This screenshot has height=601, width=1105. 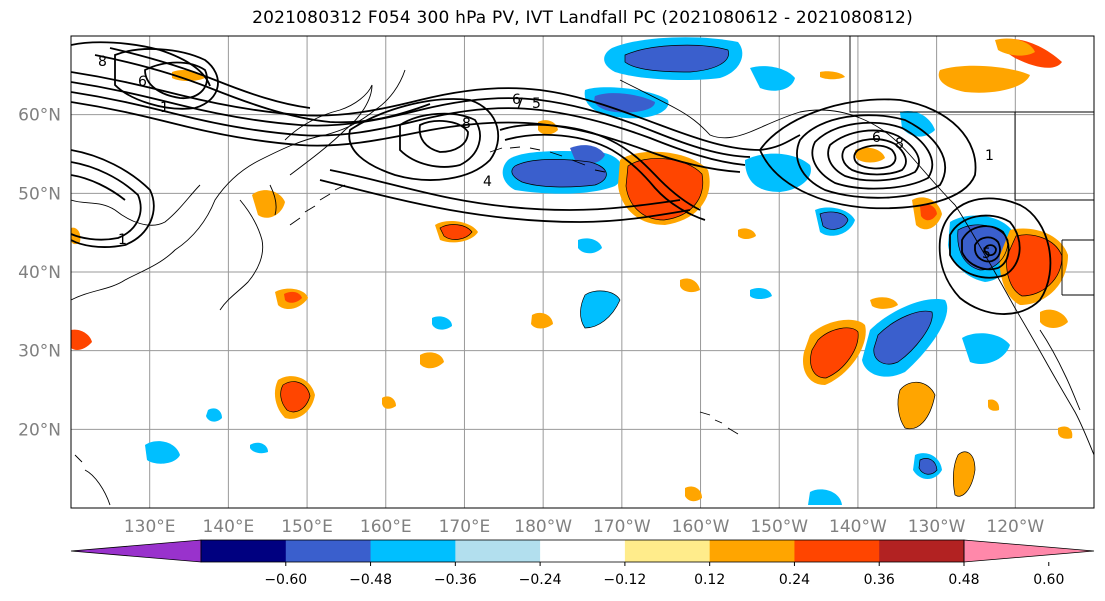 What do you see at coordinates (536, 104) in the screenshot?
I see `contour-label: 5` at bounding box center [536, 104].